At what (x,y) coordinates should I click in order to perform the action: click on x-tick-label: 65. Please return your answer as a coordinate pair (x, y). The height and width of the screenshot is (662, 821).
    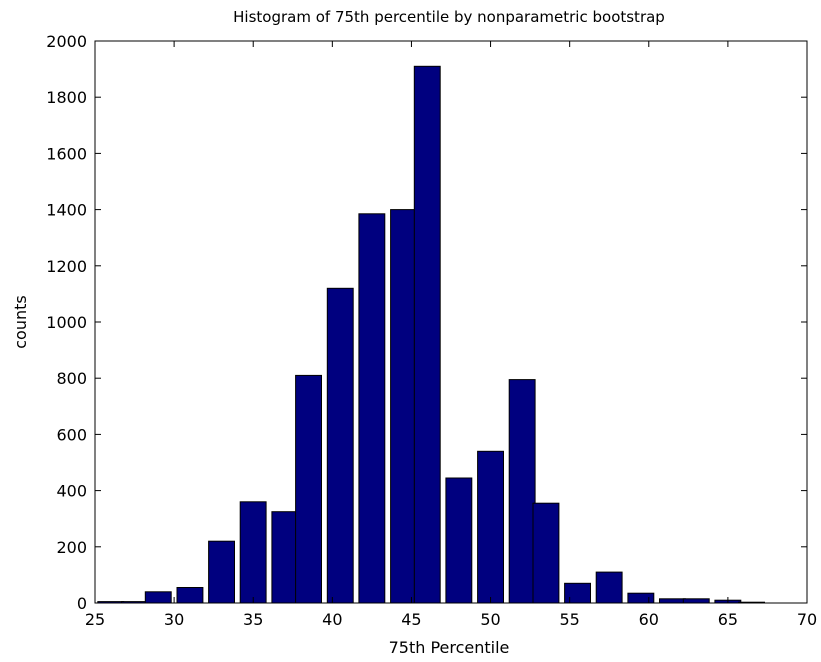
    Looking at the image, I should click on (728, 619).